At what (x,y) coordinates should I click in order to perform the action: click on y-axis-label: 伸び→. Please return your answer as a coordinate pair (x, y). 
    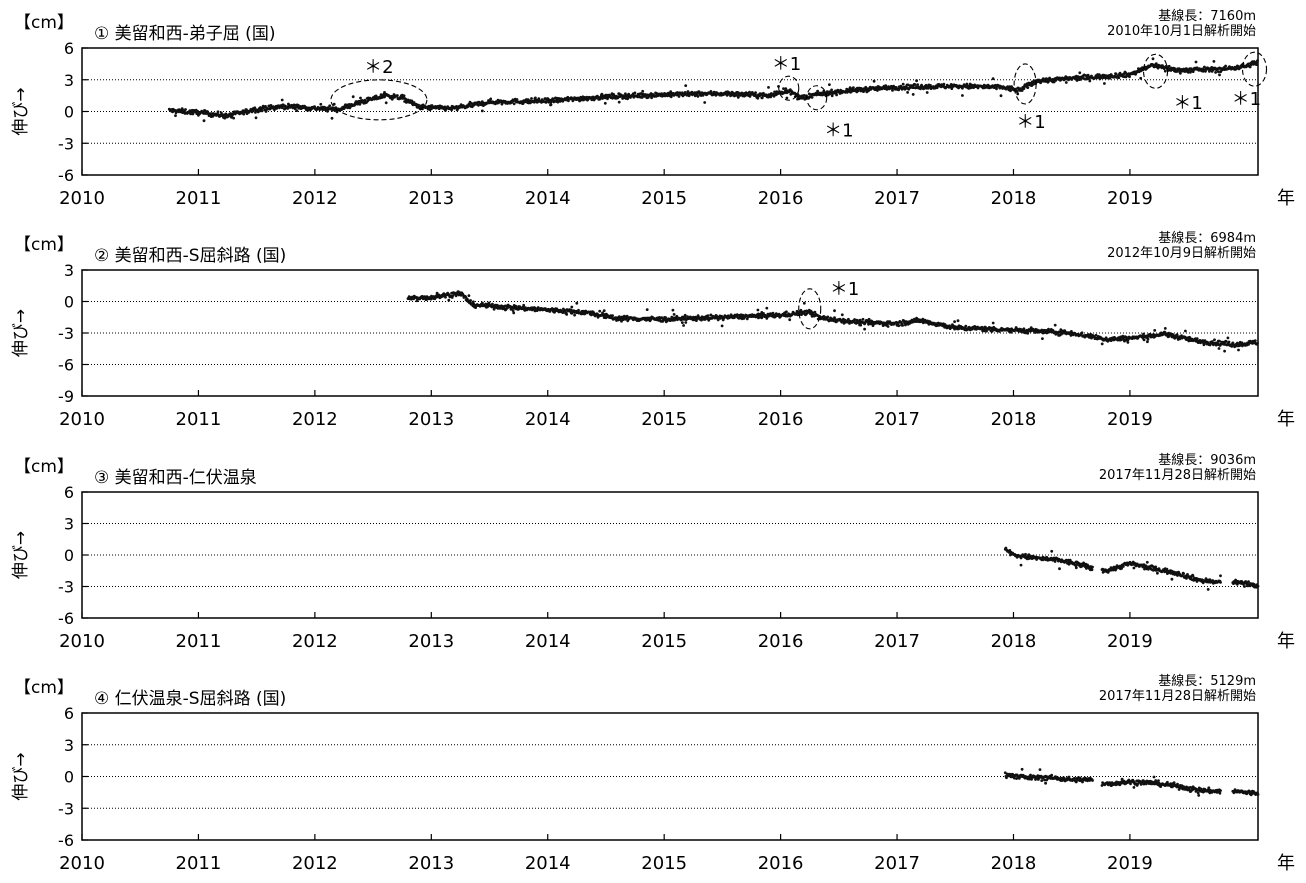
    Looking at the image, I should click on (21, 776).